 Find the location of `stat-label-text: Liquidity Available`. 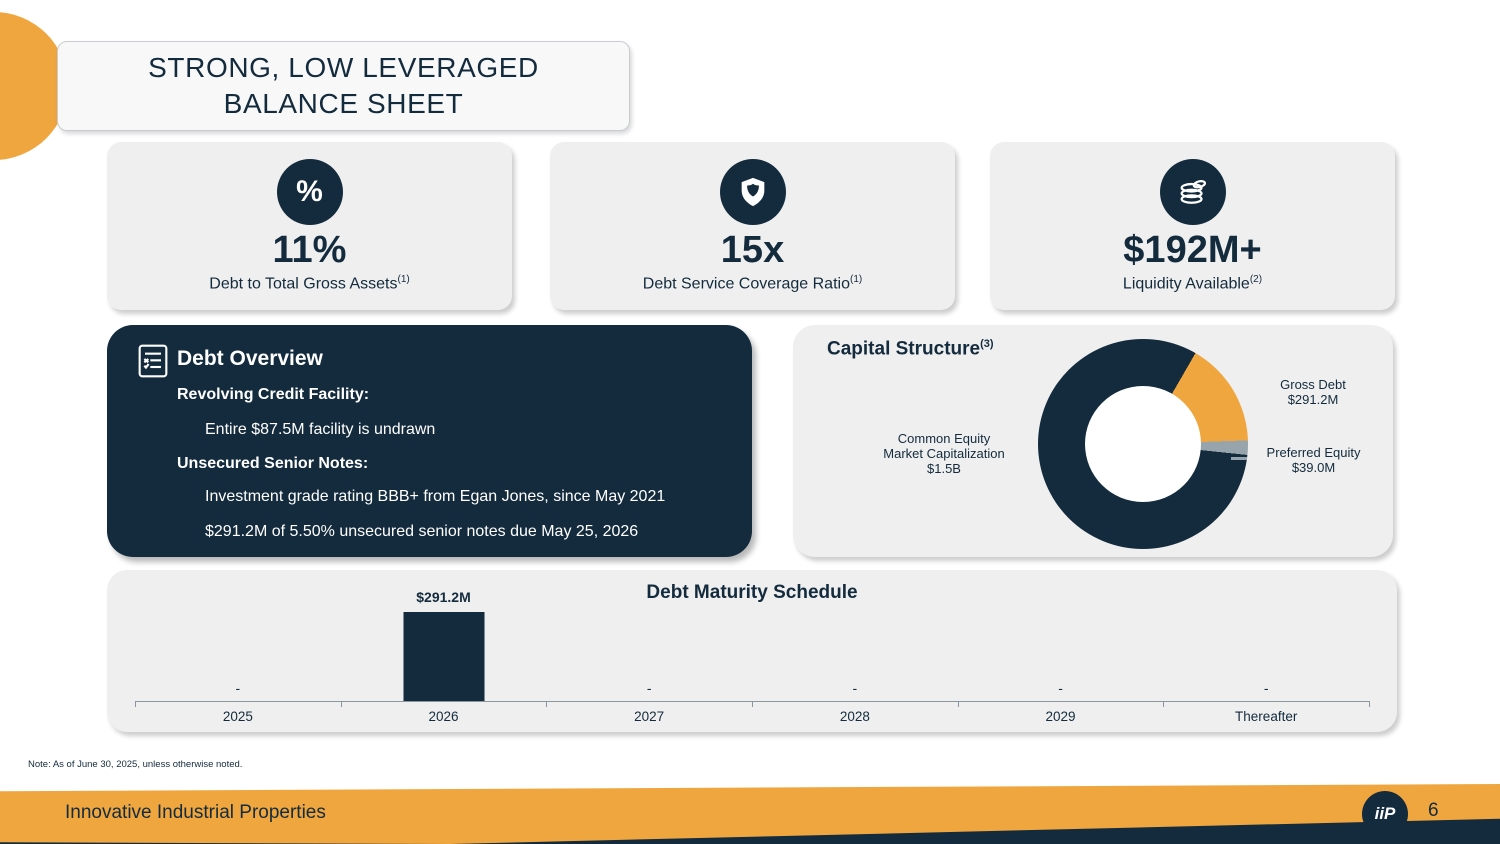

stat-label-text: Liquidity Available is located at coordinates (1186, 284).